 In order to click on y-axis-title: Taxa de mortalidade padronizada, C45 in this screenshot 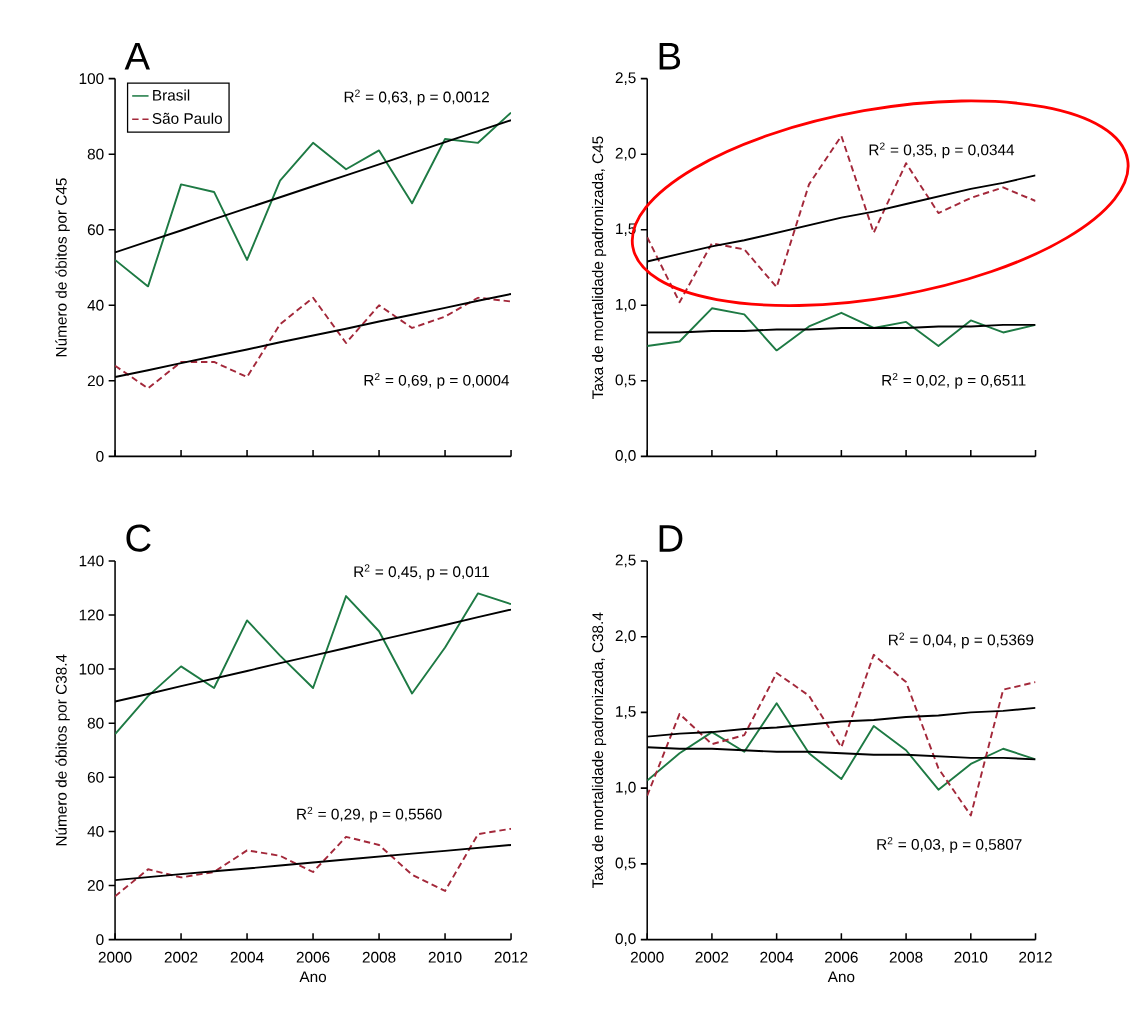, I will do `click(599, 267)`.